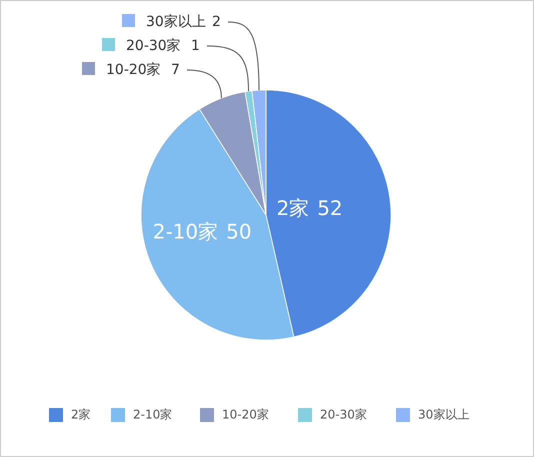 This screenshot has width=534, height=457. I want to click on slice-label: 2-10家, so click(185, 232).